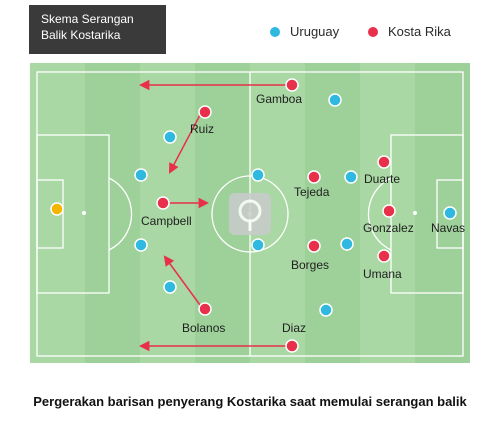  What do you see at coordinates (373, 31) in the screenshot?
I see `legend-dot-costa-rica` at bounding box center [373, 31].